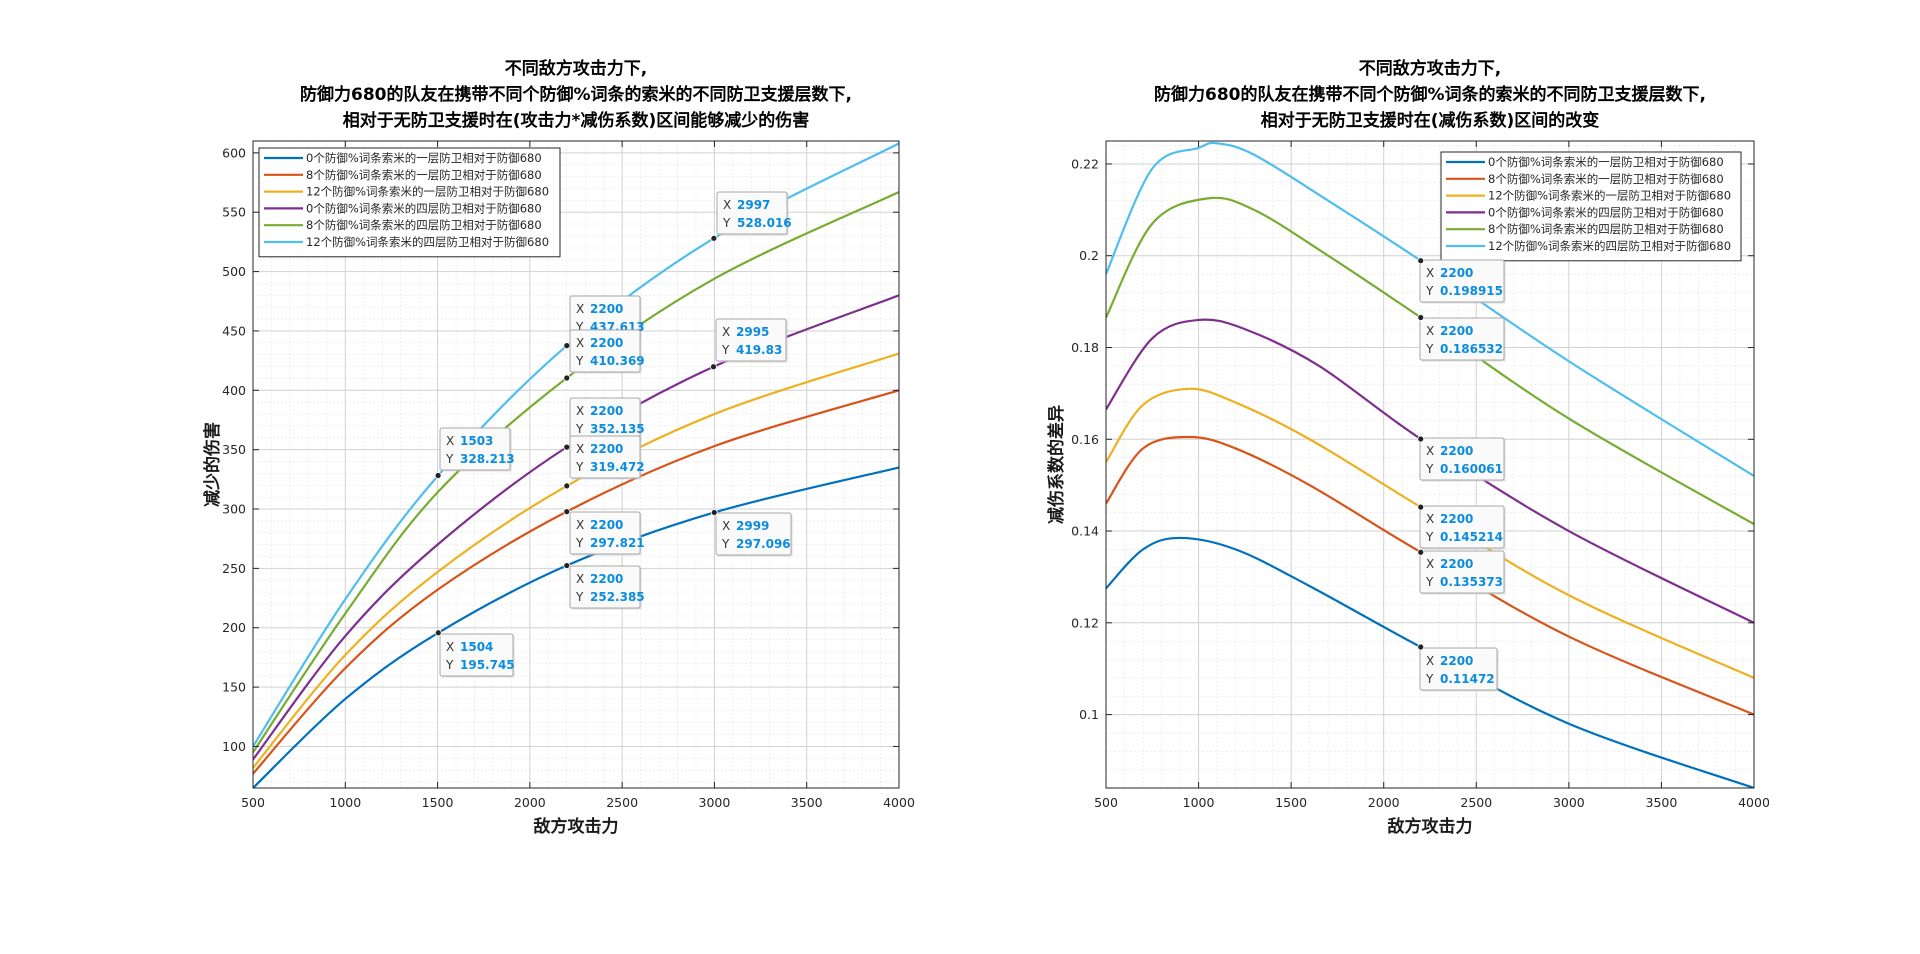  I want to click on x-tick-label: 1500, so click(438, 802).